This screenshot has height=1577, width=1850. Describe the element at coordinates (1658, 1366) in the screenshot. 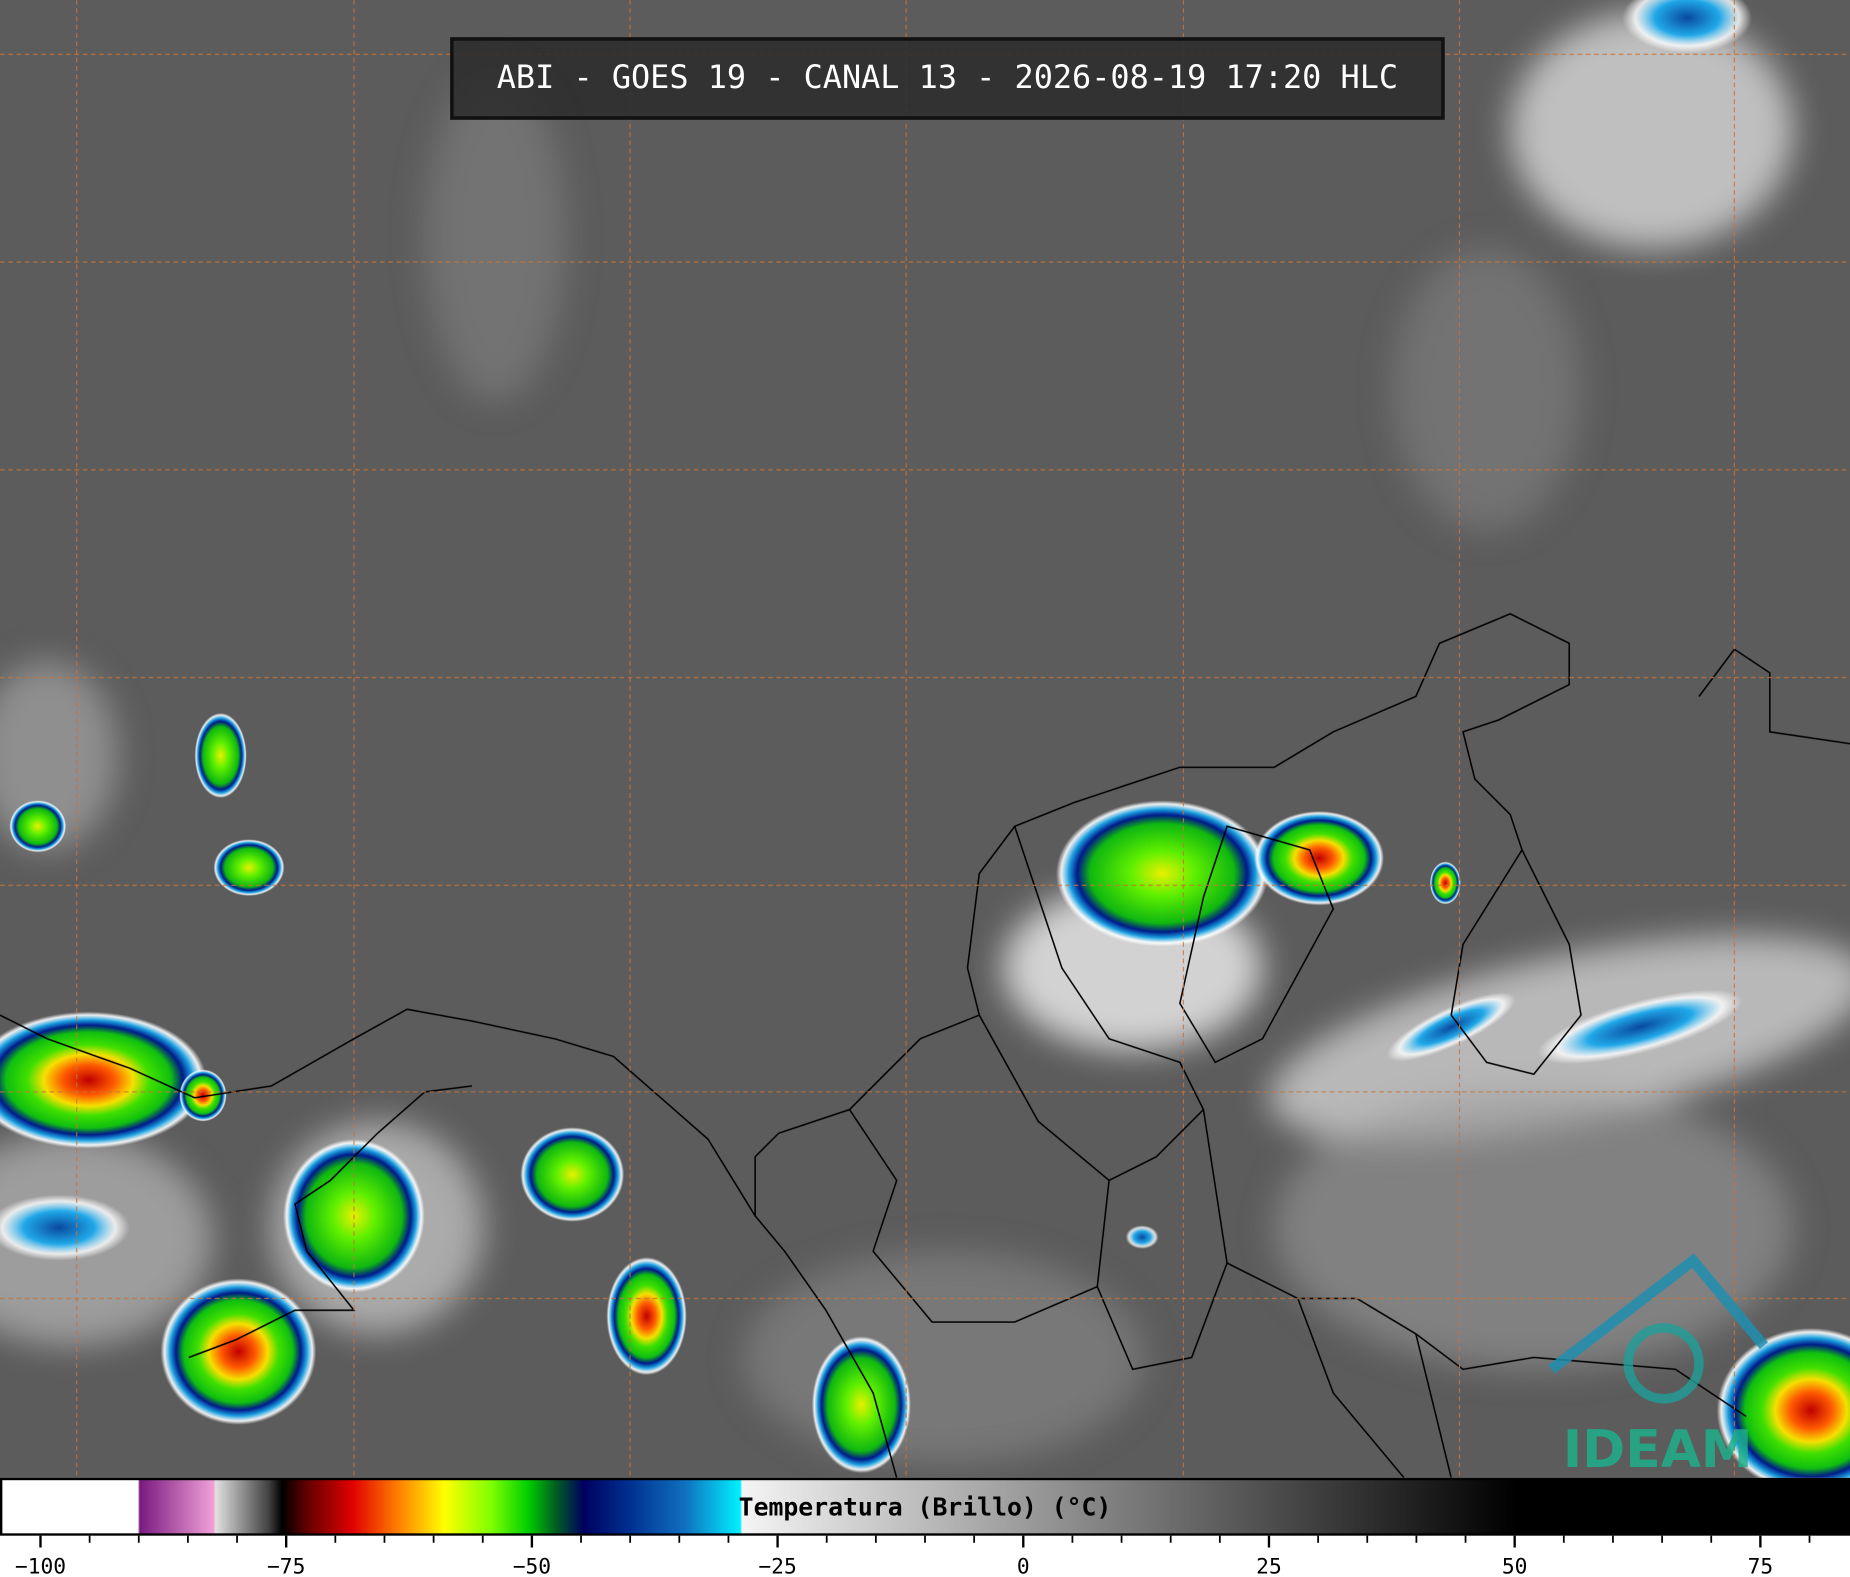

I see `logo: IDEAM` at that location.